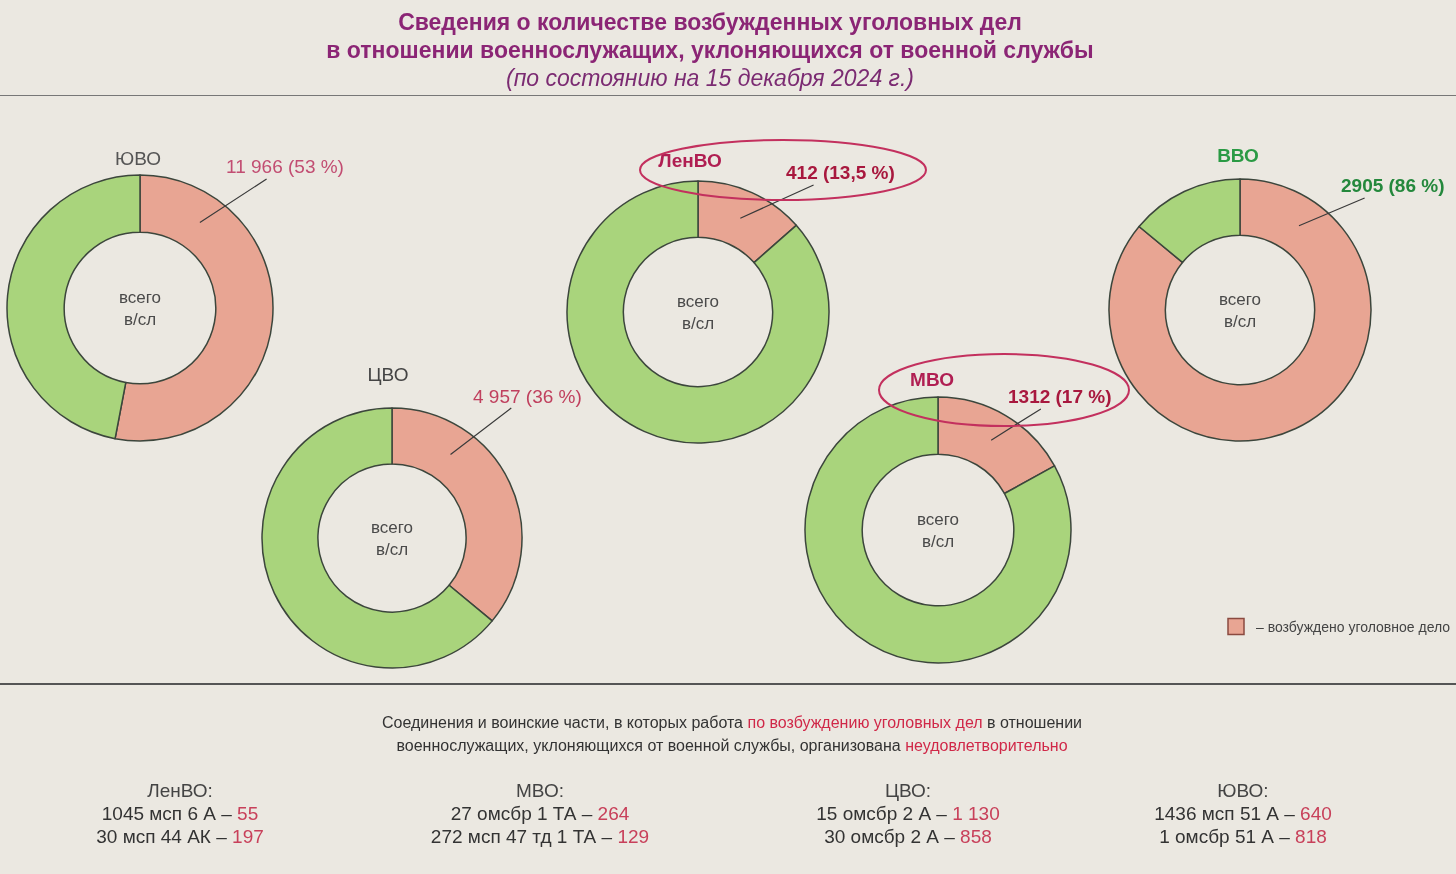 The image size is (1456, 874). I want to click on text: 272 мсп 47 тд 1 ТА –, so click(521, 836).